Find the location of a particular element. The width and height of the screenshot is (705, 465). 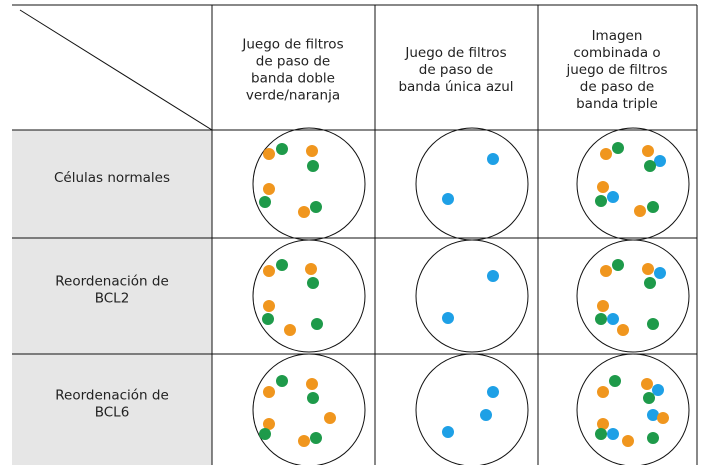

column-header: verde/naranja is located at coordinates (293, 96).